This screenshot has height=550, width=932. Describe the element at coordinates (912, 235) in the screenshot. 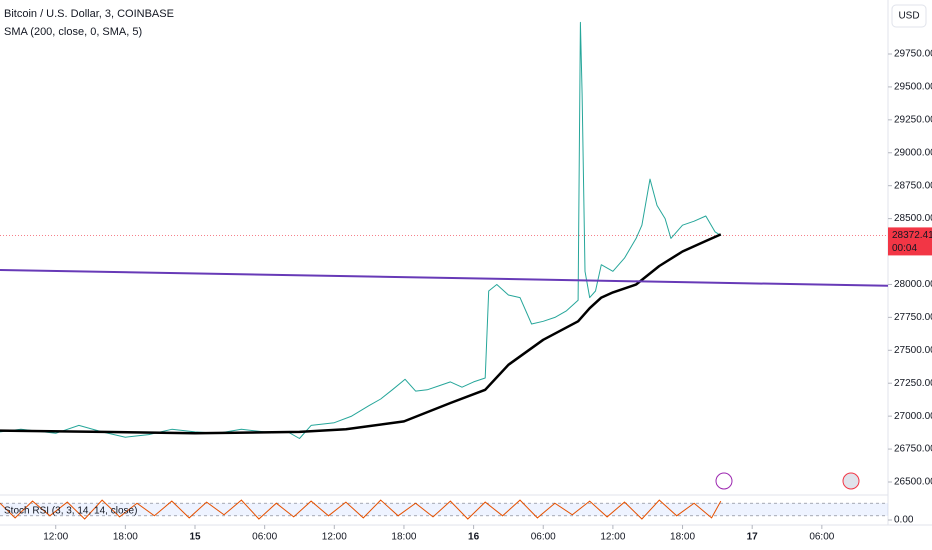

I see `last-price-label: 28372.41` at that location.